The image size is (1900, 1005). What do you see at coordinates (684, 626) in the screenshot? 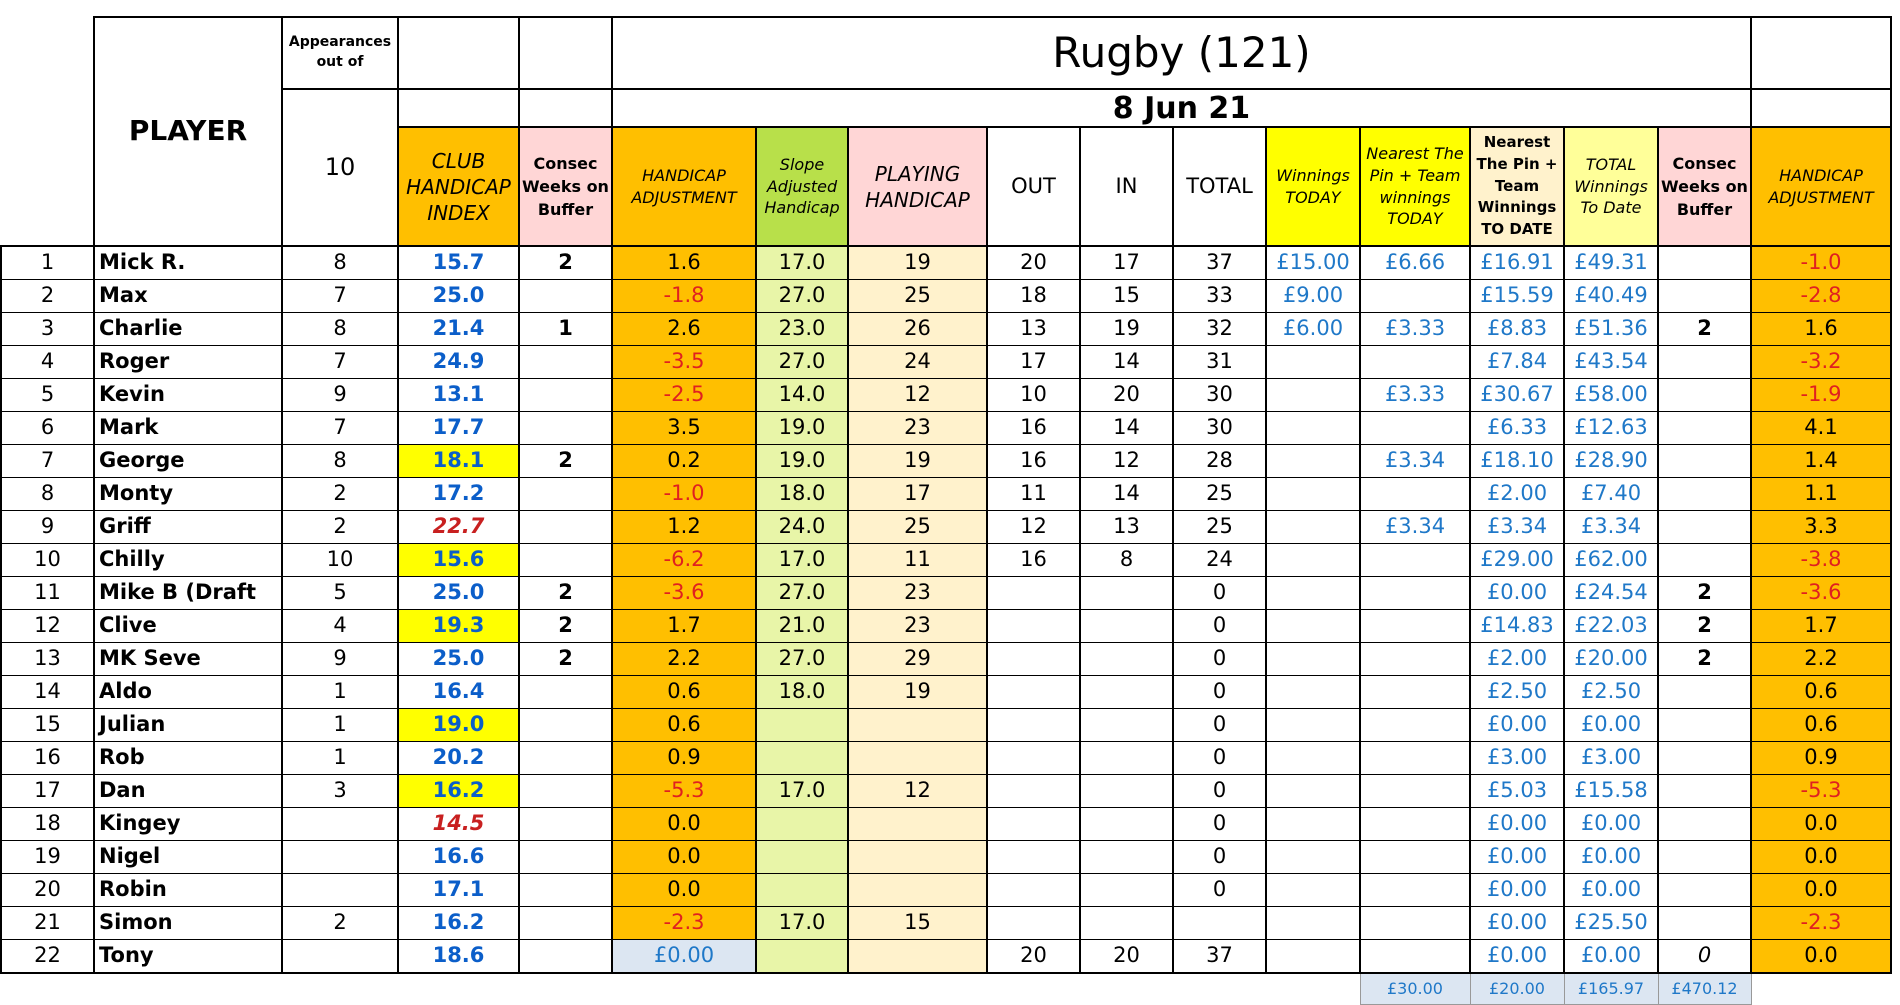
I see `handicap-adjustment-cell: 1.7` at bounding box center [684, 626].